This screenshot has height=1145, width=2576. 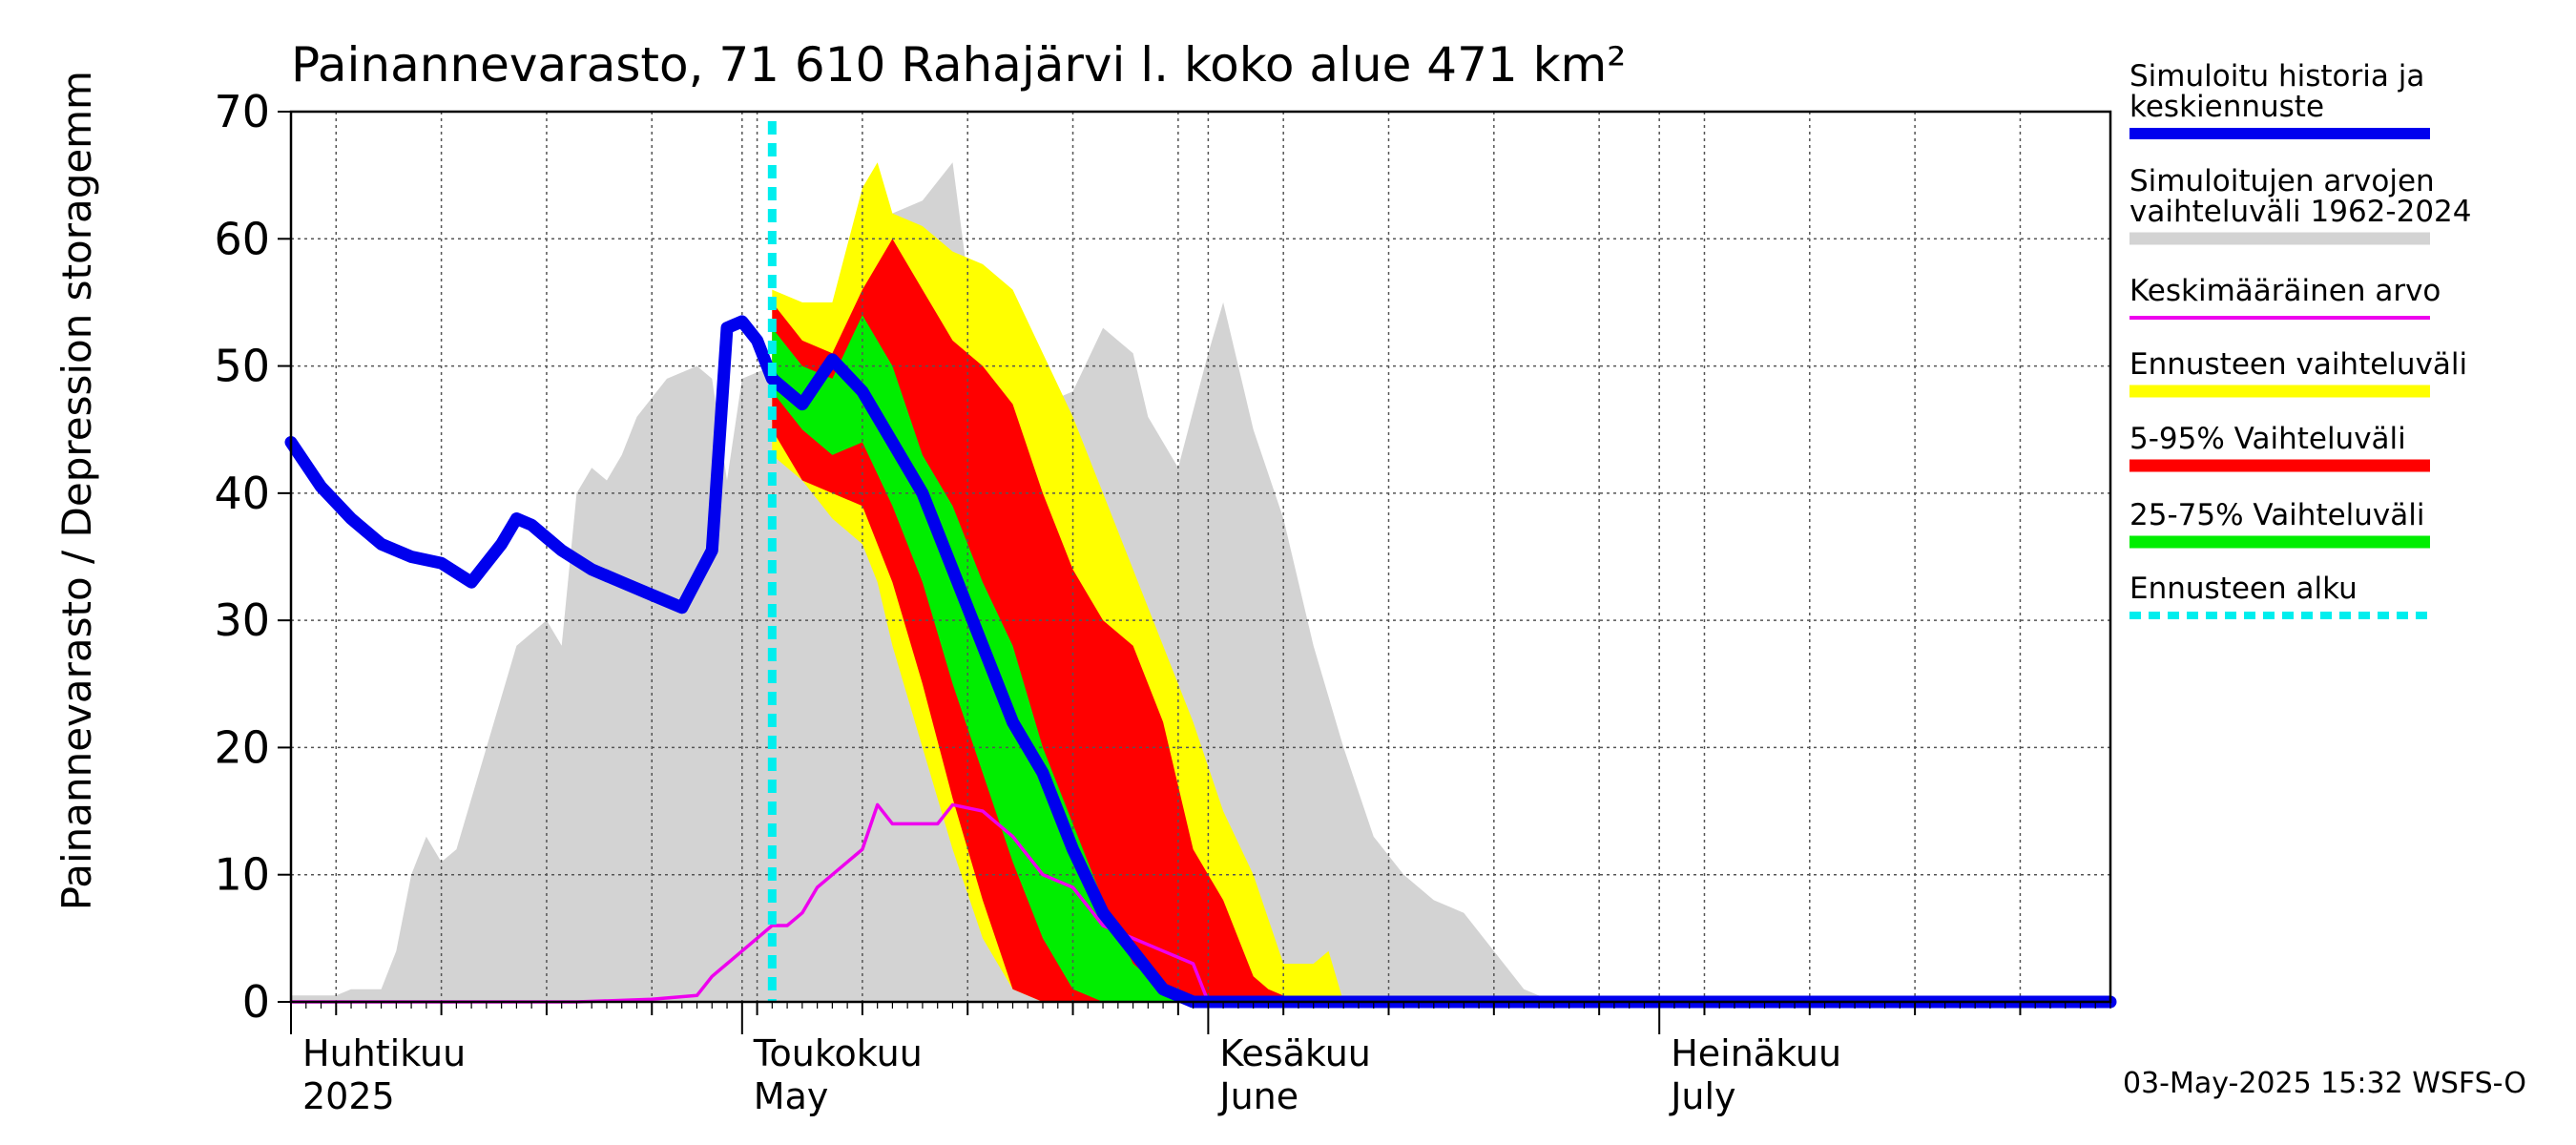 I want to click on y-tick-label: 60, so click(x=242, y=239).